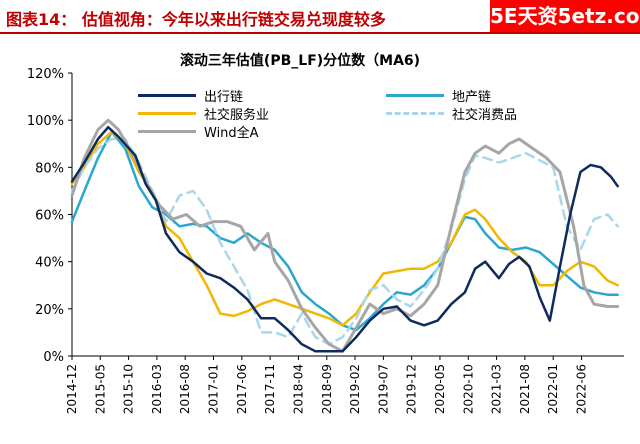  Describe the element at coordinates (553, 389) in the screenshot. I see `x-tick-label: 2022-01` at that location.